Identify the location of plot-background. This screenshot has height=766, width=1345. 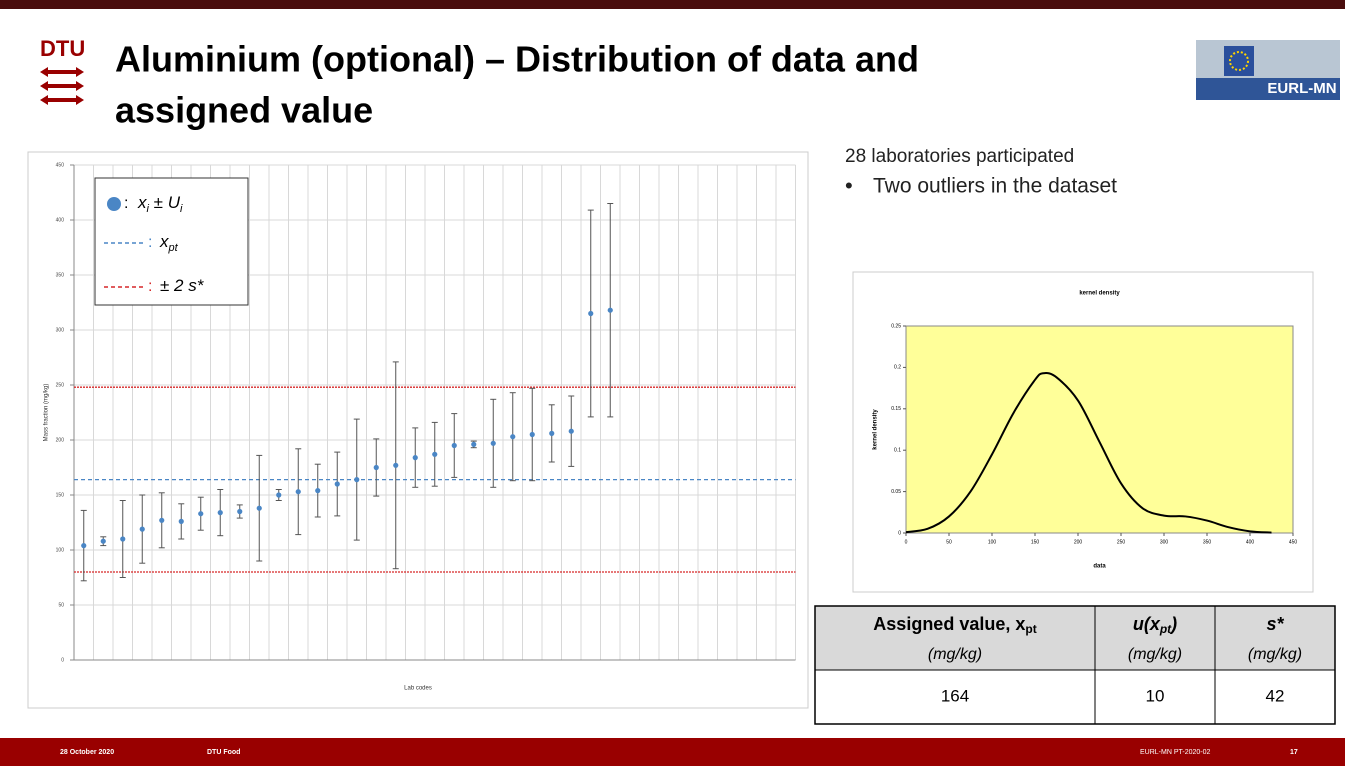
(1099, 429).